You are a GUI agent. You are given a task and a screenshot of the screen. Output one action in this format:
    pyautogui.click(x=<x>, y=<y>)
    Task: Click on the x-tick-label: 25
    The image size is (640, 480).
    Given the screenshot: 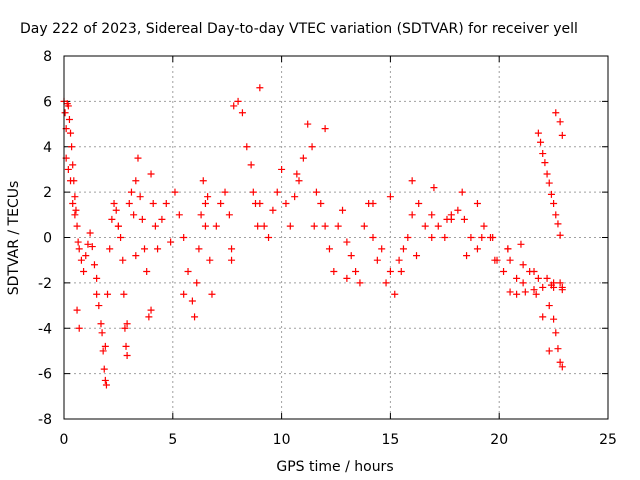 What is the action you would take?
    pyautogui.click(x=608, y=440)
    